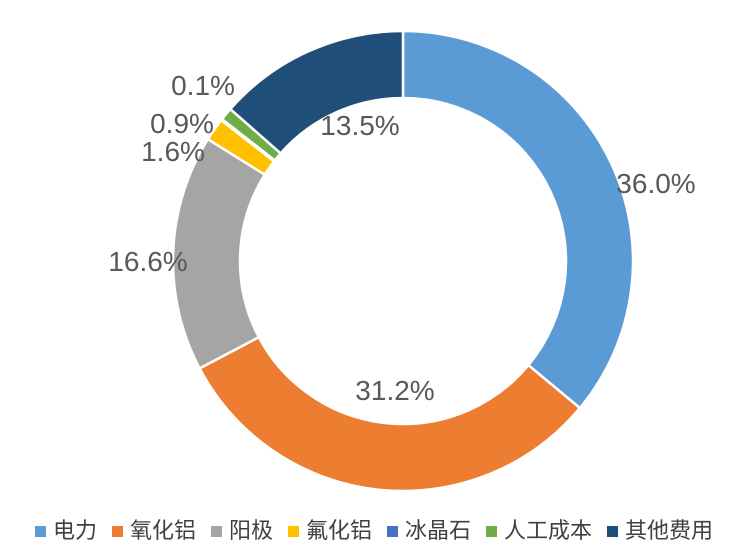  Describe the element at coordinates (338, 530) in the screenshot. I see `legend-label: 氟化铝` at that location.